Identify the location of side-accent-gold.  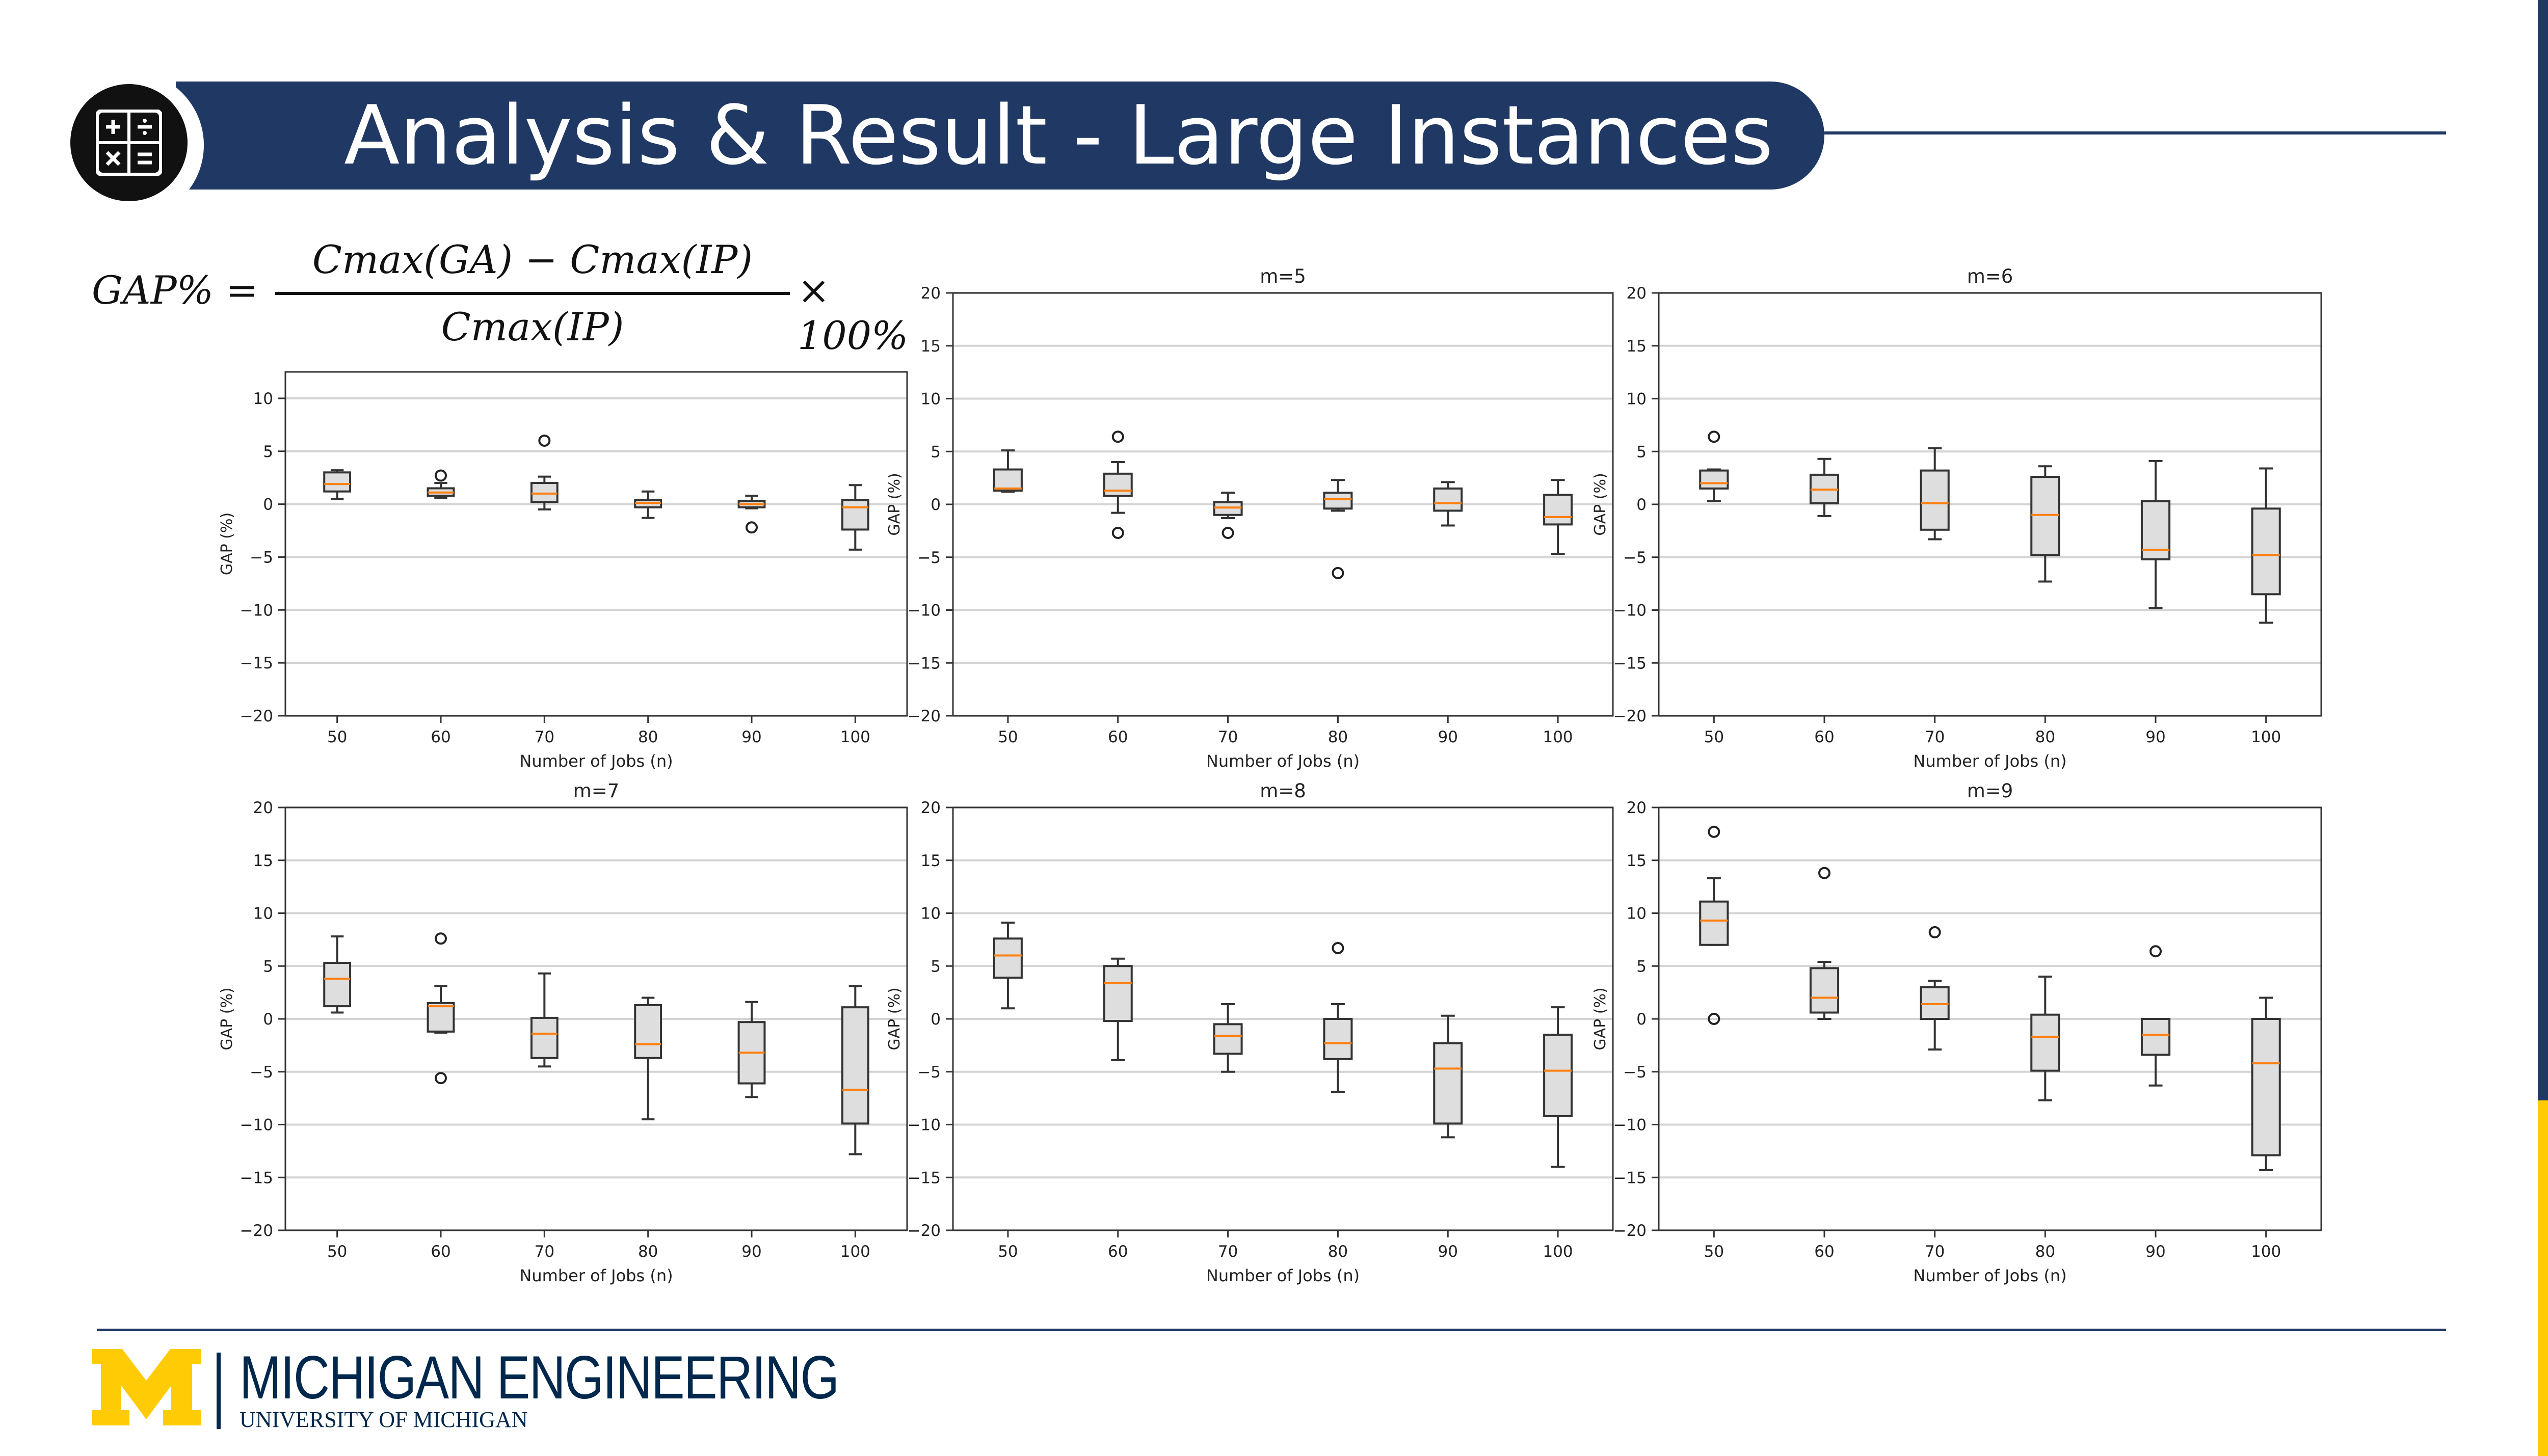
(2543, 1278).